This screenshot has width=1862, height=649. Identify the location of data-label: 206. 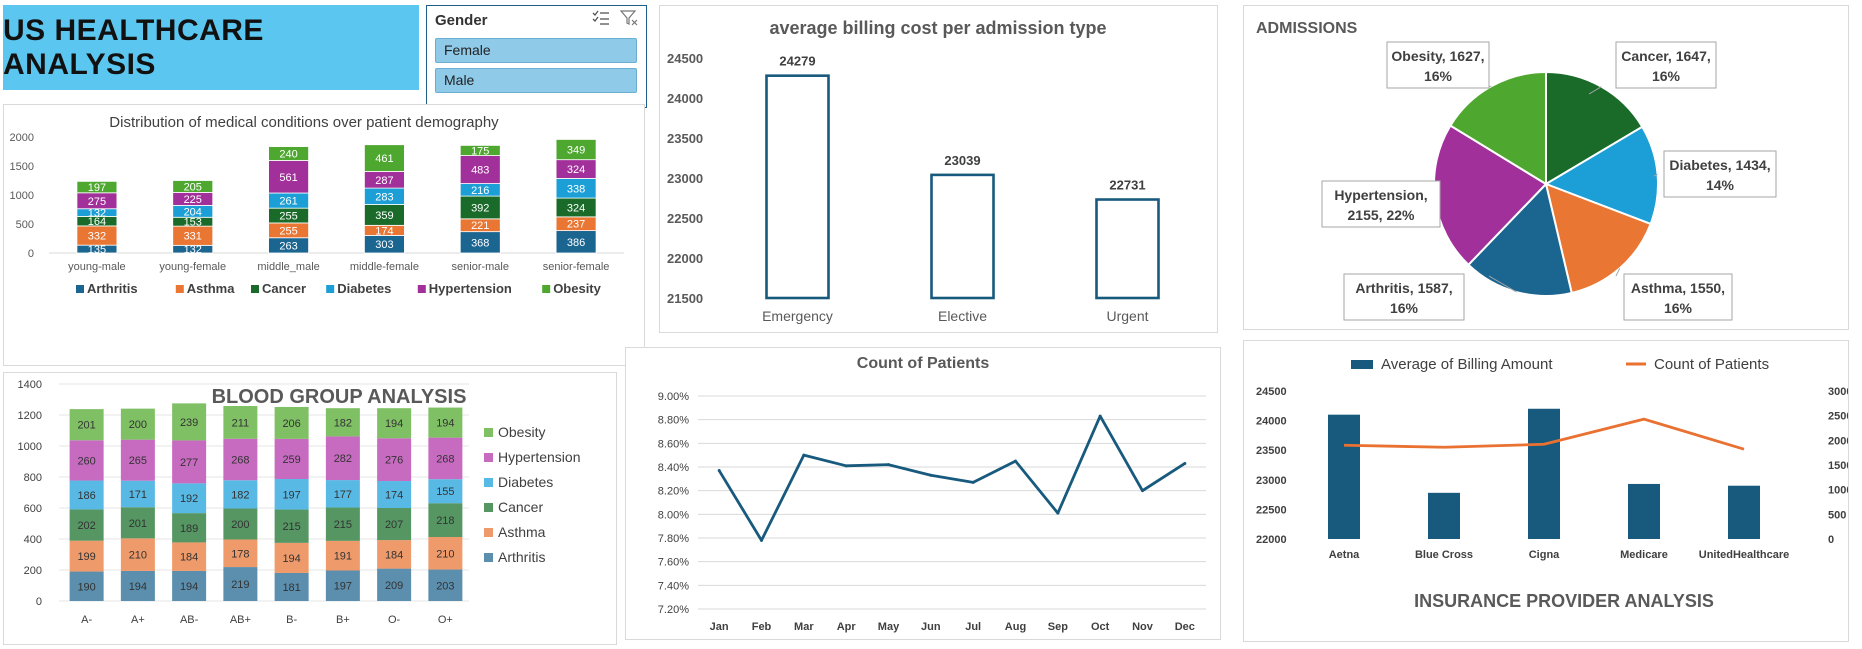
(291, 424).